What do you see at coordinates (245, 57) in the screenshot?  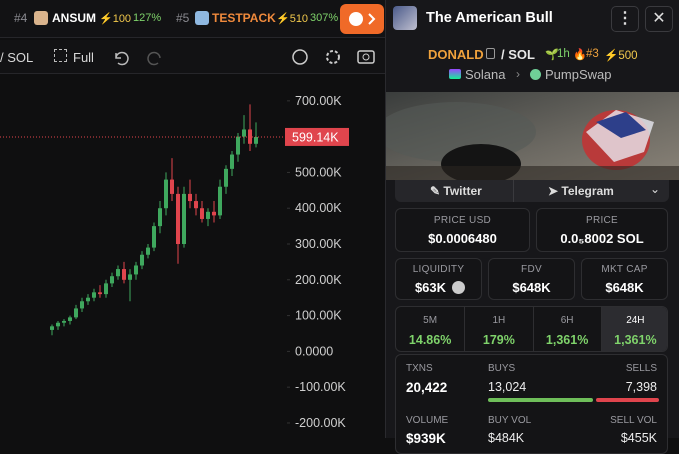 I see `toolbar-icons` at bounding box center [245, 57].